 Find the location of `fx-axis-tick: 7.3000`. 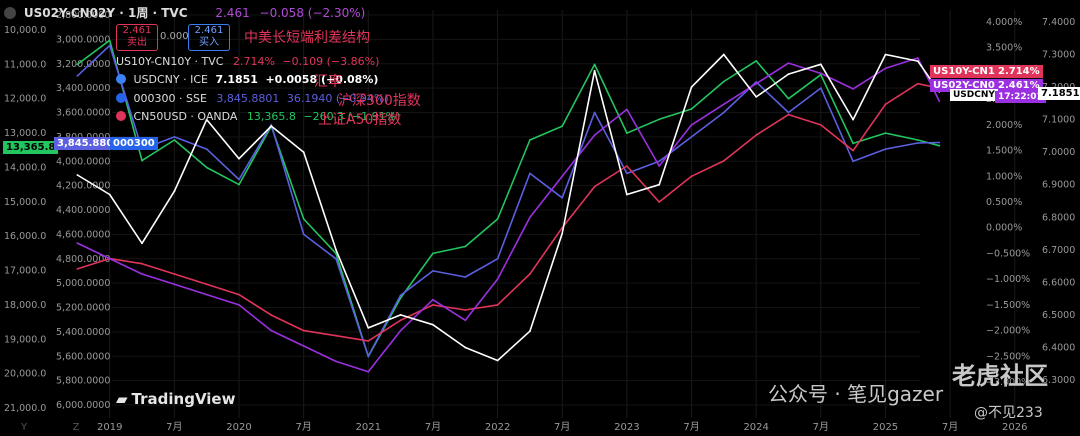

fx-axis-tick: 7.3000 is located at coordinates (1058, 55).